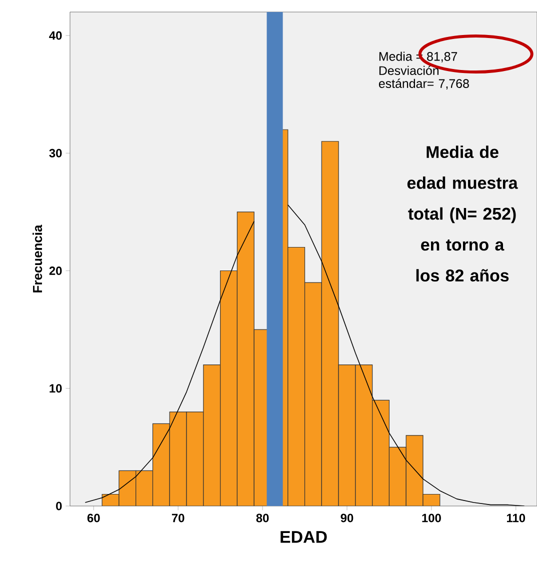 The image size is (537, 570). Describe the element at coordinates (37, 258) in the screenshot. I see `y-axis-title: Frecuencia` at that location.